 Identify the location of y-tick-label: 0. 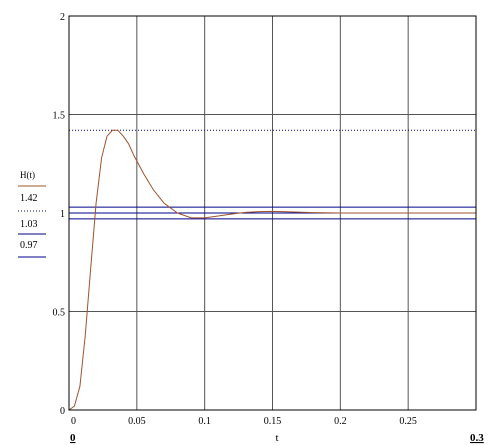
(62, 411).